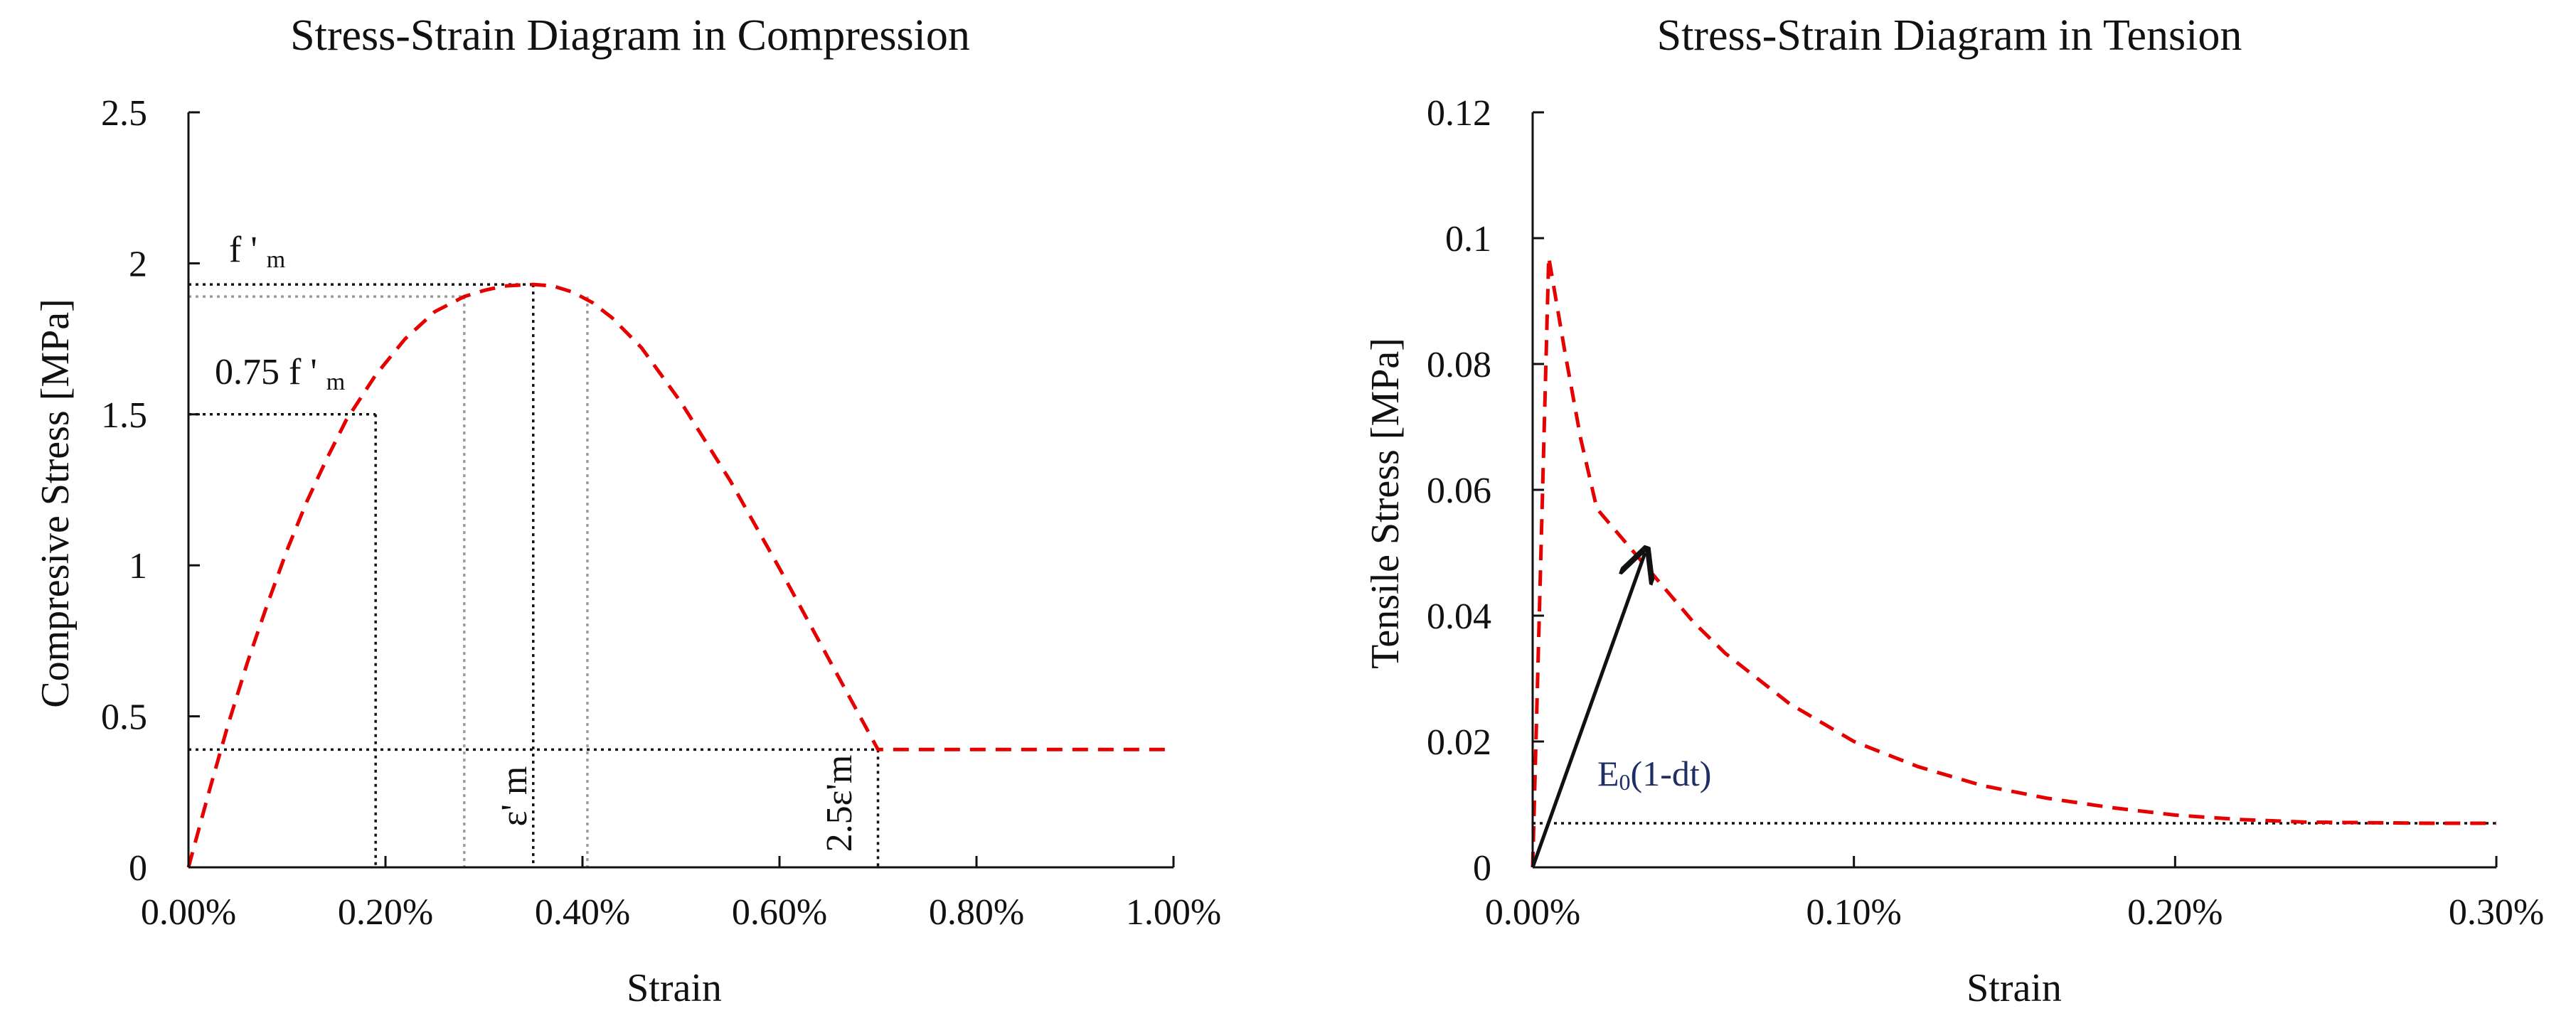 The width and height of the screenshot is (2576, 1028). Describe the element at coordinates (976, 913) in the screenshot. I see `x-tick-label: 0.80%` at that location.